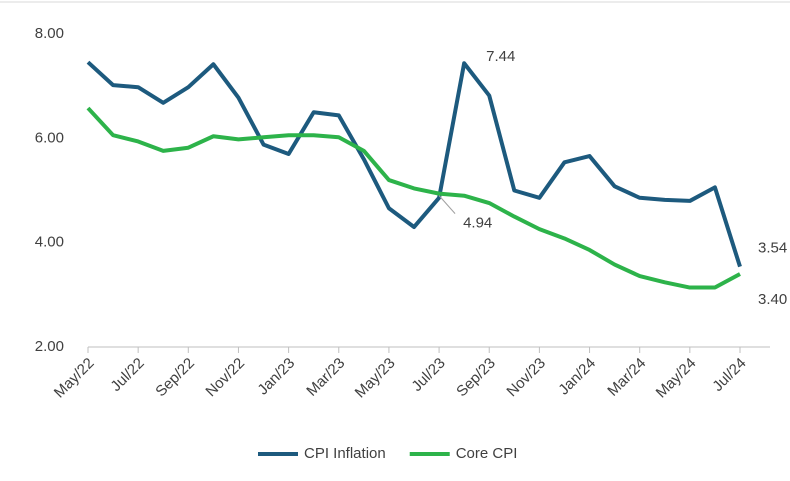 The image size is (790, 481). I want to click on data-label: 7.44, so click(500, 56).